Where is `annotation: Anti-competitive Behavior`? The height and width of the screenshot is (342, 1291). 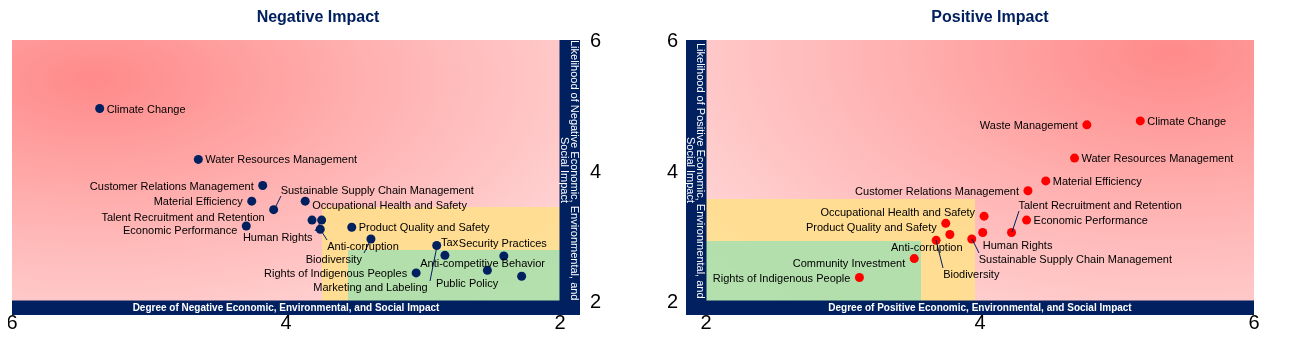 annotation: Anti-competitive Behavior is located at coordinates (482, 263).